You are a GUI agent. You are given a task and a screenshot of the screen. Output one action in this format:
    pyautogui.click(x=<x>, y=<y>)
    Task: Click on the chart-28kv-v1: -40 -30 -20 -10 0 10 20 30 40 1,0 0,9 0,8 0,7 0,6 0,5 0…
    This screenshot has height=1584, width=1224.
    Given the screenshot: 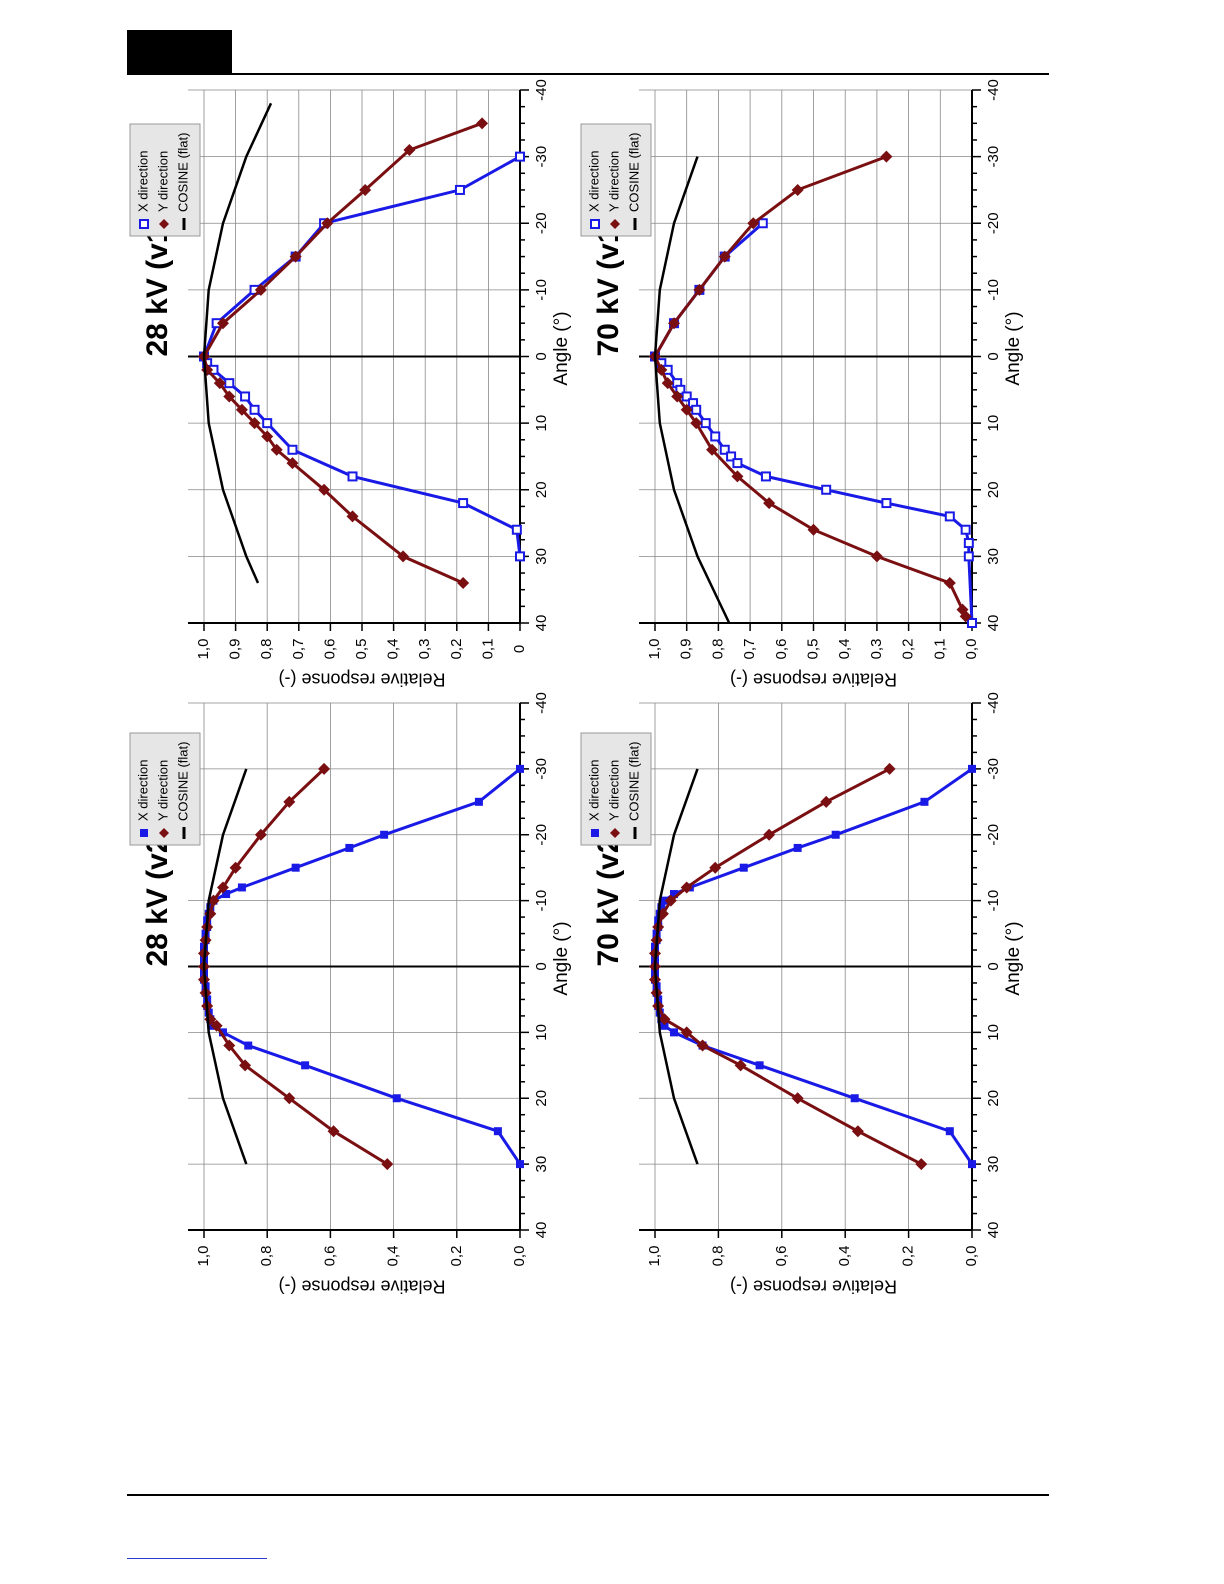 What is the action you would take?
    pyautogui.click(x=350, y=384)
    